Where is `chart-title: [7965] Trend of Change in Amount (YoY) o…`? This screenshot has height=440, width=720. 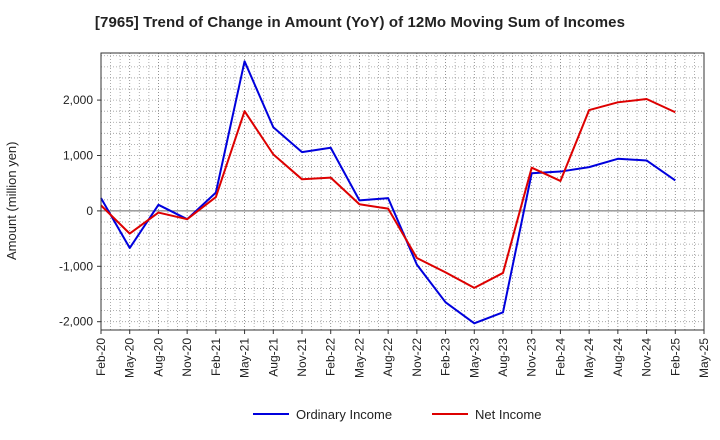 chart-title: [7965] Trend of Change in Amount (YoY) o… is located at coordinates (360, 22).